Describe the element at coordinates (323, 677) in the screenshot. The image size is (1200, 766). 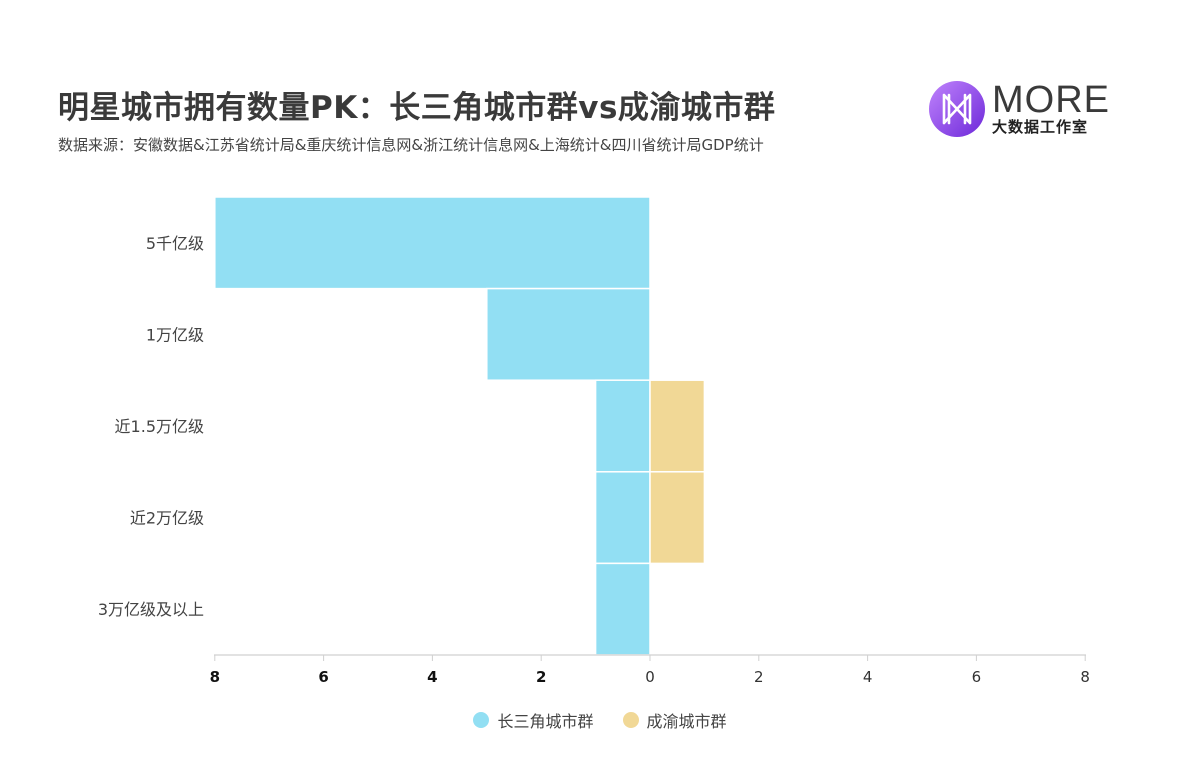
I see `x-tick-label-left-1: 6` at that location.